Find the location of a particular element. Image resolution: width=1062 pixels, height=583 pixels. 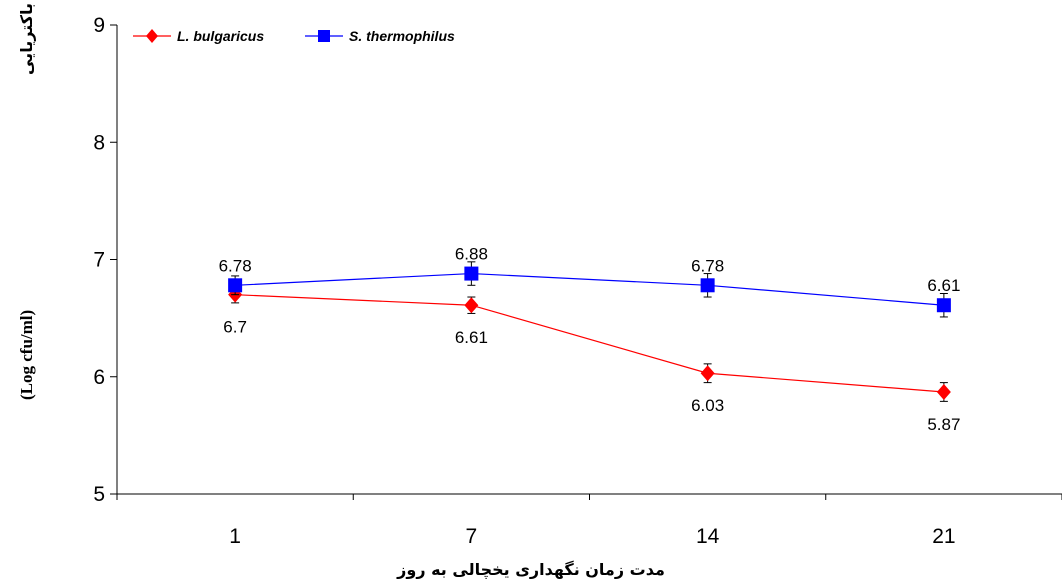

data-label: 6.88 is located at coordinates (471, 254).